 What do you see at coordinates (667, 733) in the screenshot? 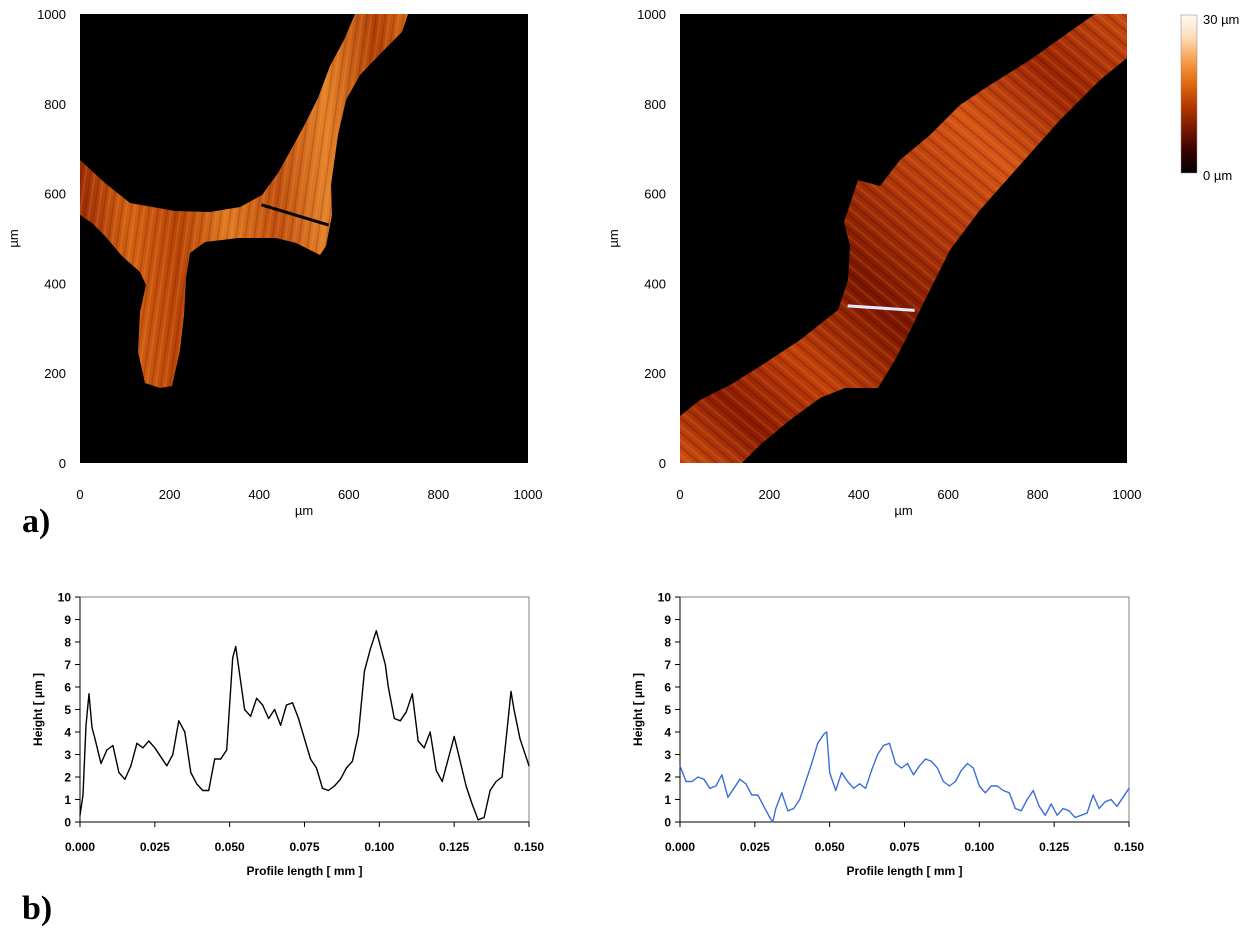
I see `y-tick-label: 4` at bounding box center [667, 733].